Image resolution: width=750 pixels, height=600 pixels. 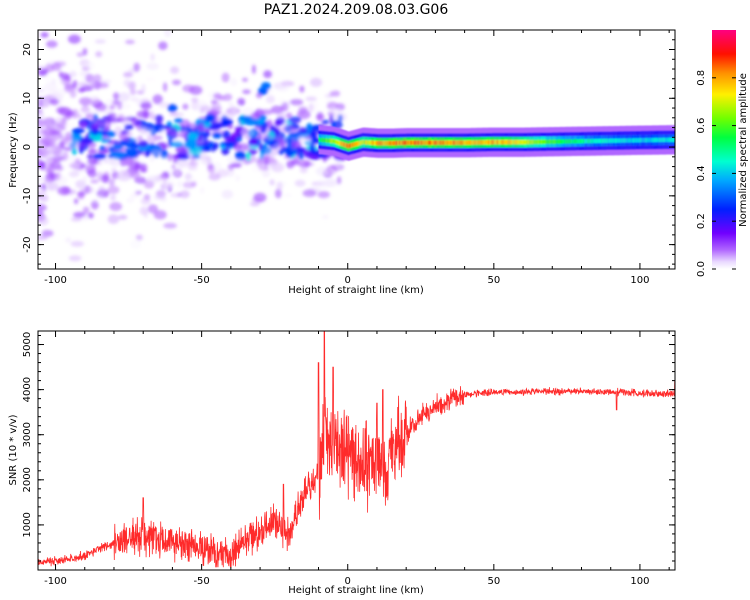 What do you see at coordinates (27, 147) in the screenshot?
I see `spectrogram-y-tick-label: 0` at bounding box center [27, 147].